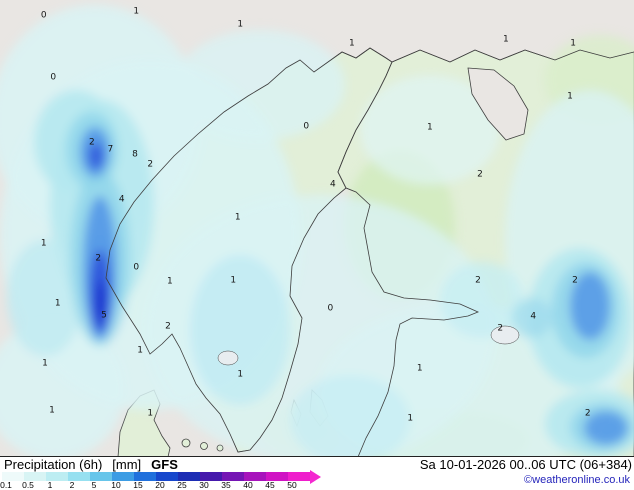 The image size is (634, 490). I want to click on color-scale-tick-label: 35, so click(226, 485).